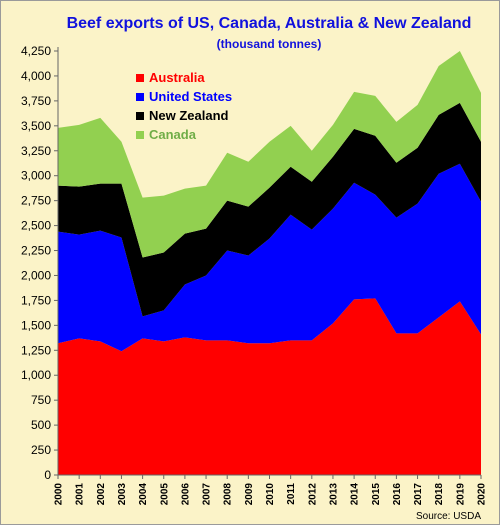 This screenshot has height=526, width=500. I want to click on x-tick-label: 2019, so click(460, 494).